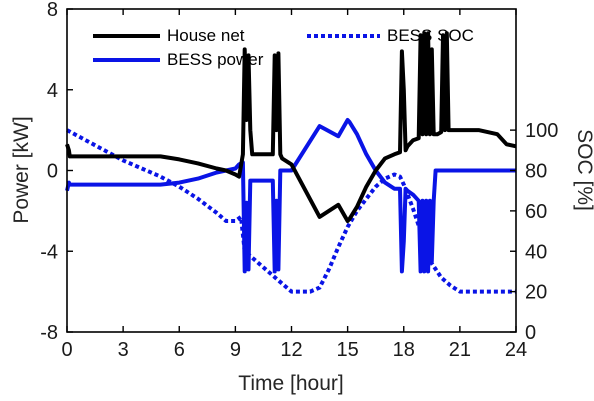 The width and height of the screenshot is (594, 401). Describe the element at coordinates (583, 170) in the screenshot. I see `y-axis-label-right: SOC [%]` at that location.